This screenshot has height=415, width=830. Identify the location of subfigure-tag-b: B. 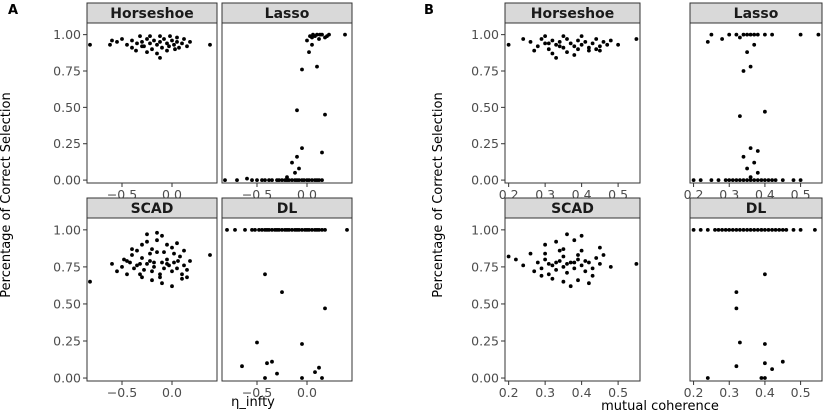
(429, 10).